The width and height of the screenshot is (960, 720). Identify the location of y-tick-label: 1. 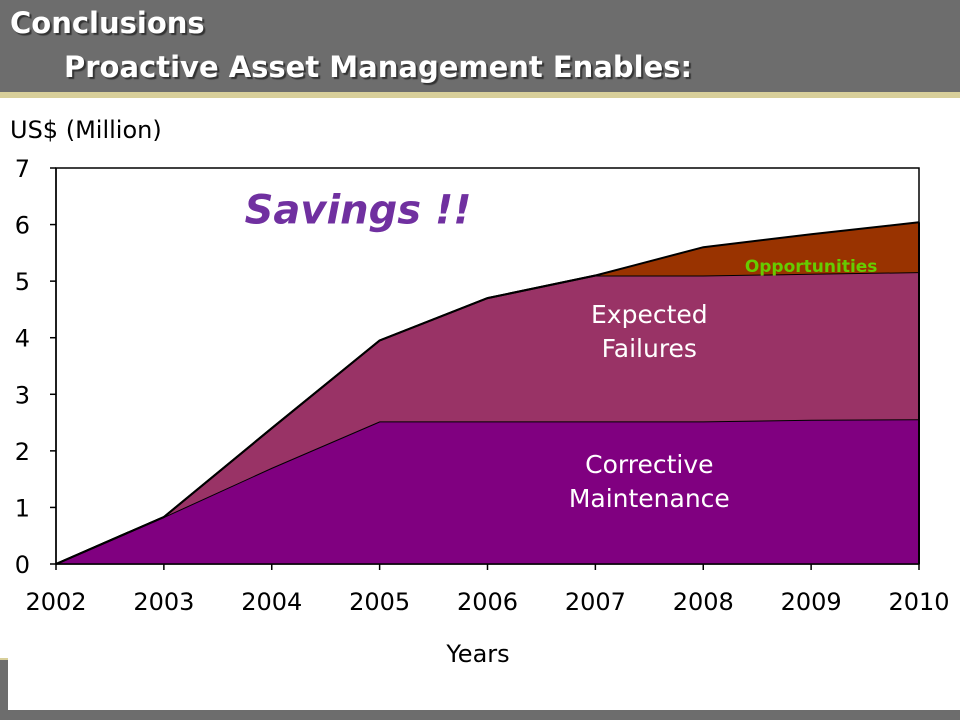
(22, 508).